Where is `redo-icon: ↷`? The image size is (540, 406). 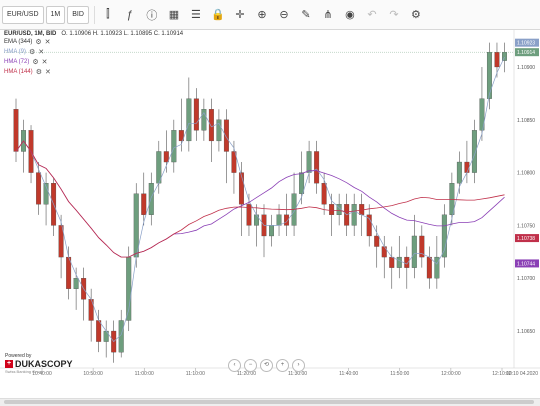
redo-icon: ↷ is located at coordinates (394, 15).